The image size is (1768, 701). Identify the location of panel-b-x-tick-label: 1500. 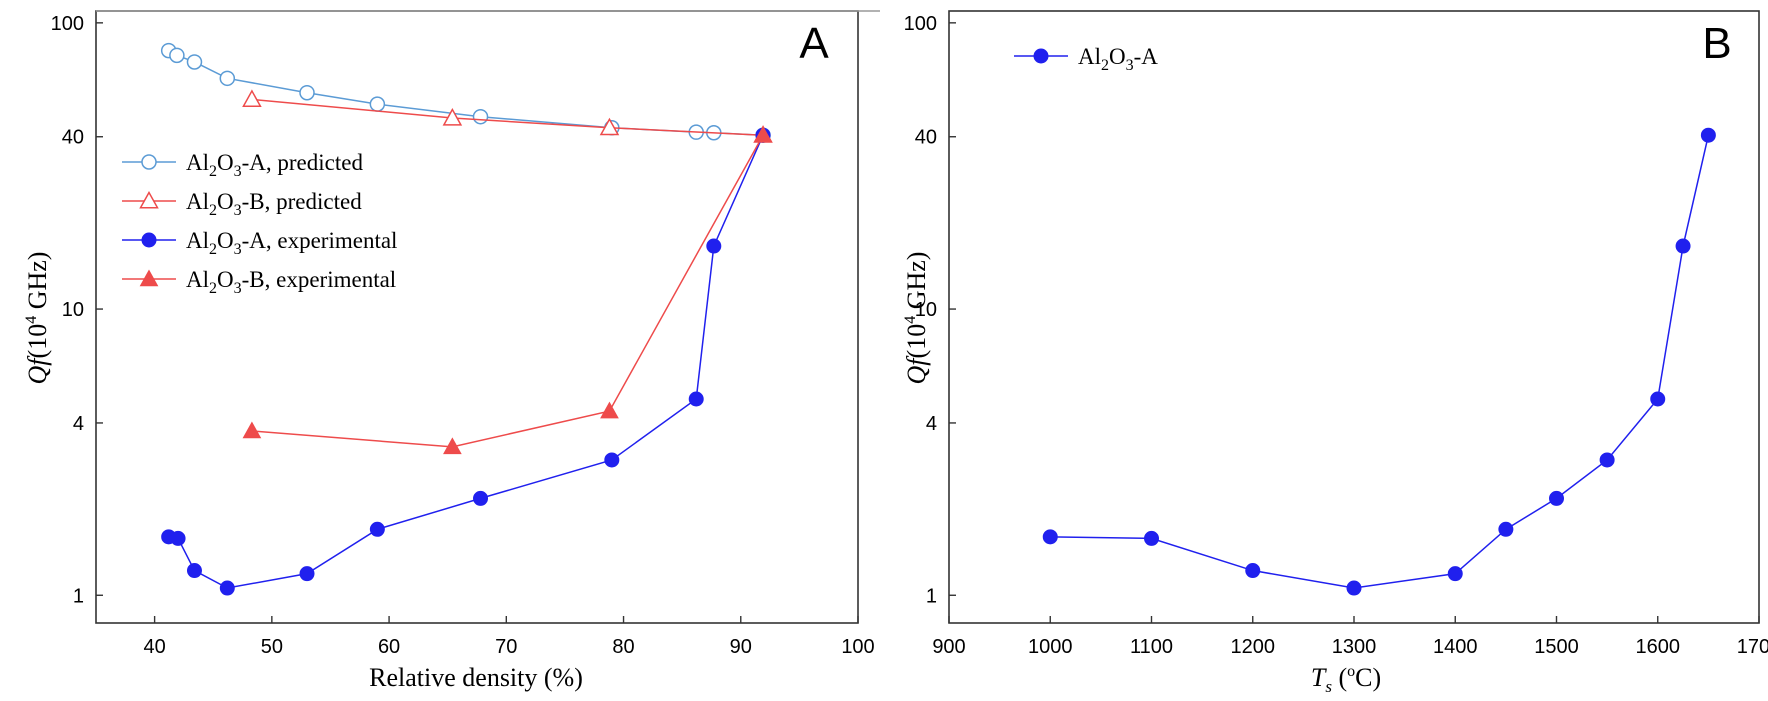
(1556, 647).